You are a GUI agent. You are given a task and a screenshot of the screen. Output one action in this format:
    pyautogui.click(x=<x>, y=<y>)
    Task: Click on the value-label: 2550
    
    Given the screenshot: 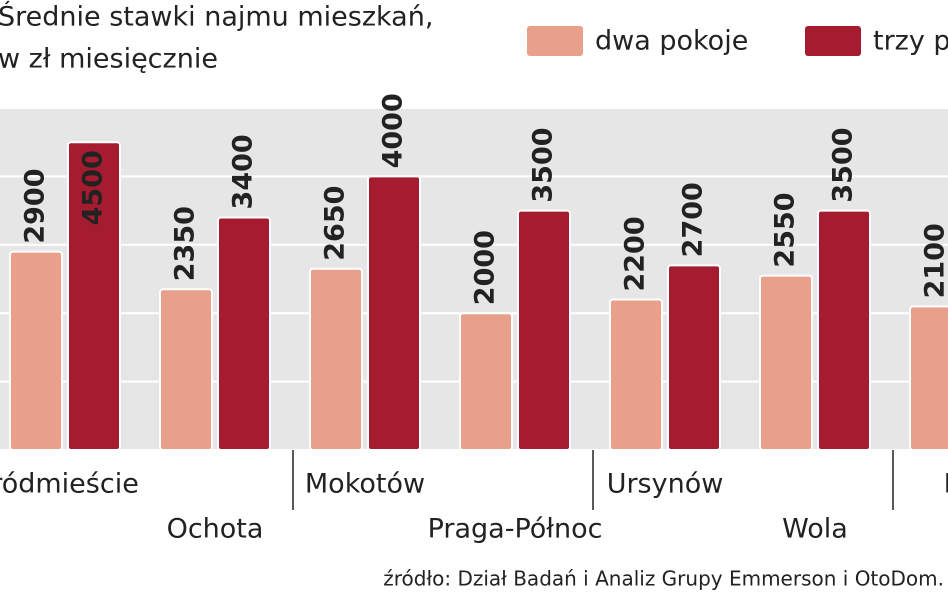 What is the action you would take?
    pyautogui.click(x=785, y=229)
    